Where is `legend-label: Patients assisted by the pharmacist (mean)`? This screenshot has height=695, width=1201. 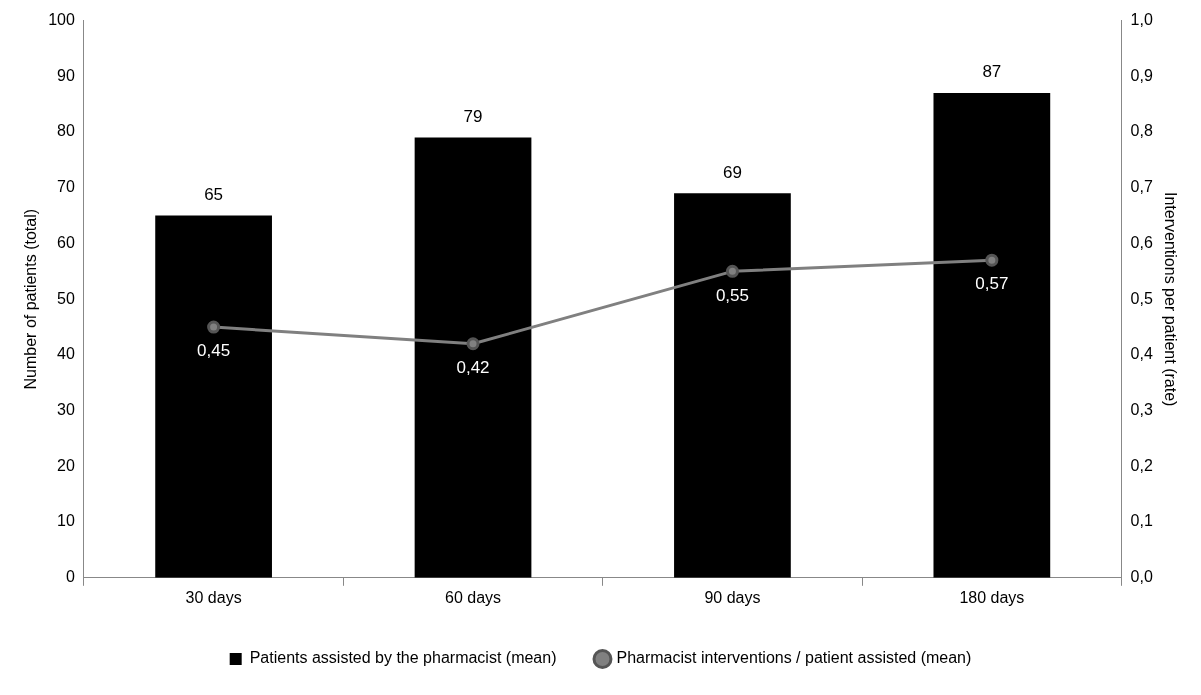
legend-label: Patients assisted by the pharmacist (mean) is located at coordinates (403, 658).